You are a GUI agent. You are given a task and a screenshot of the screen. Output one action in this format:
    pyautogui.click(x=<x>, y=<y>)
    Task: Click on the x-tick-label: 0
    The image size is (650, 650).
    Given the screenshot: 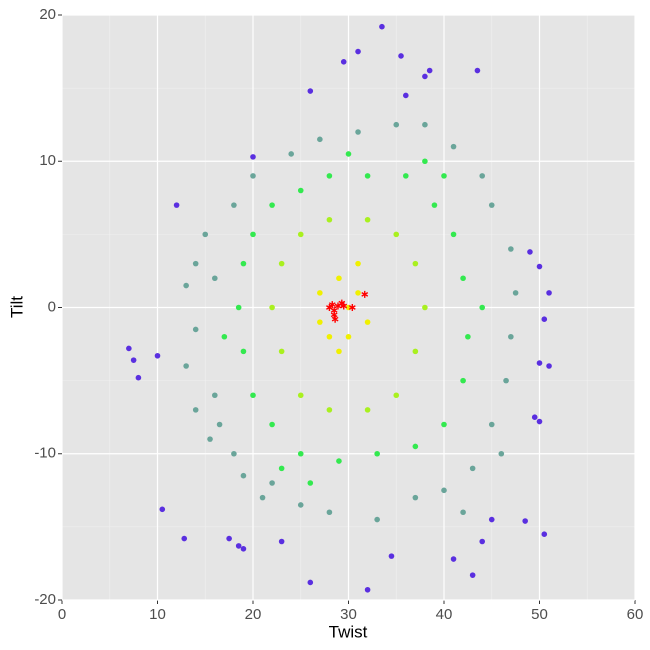 What is the action you would take?
    pyautogui.click(x=62, y=614)
    